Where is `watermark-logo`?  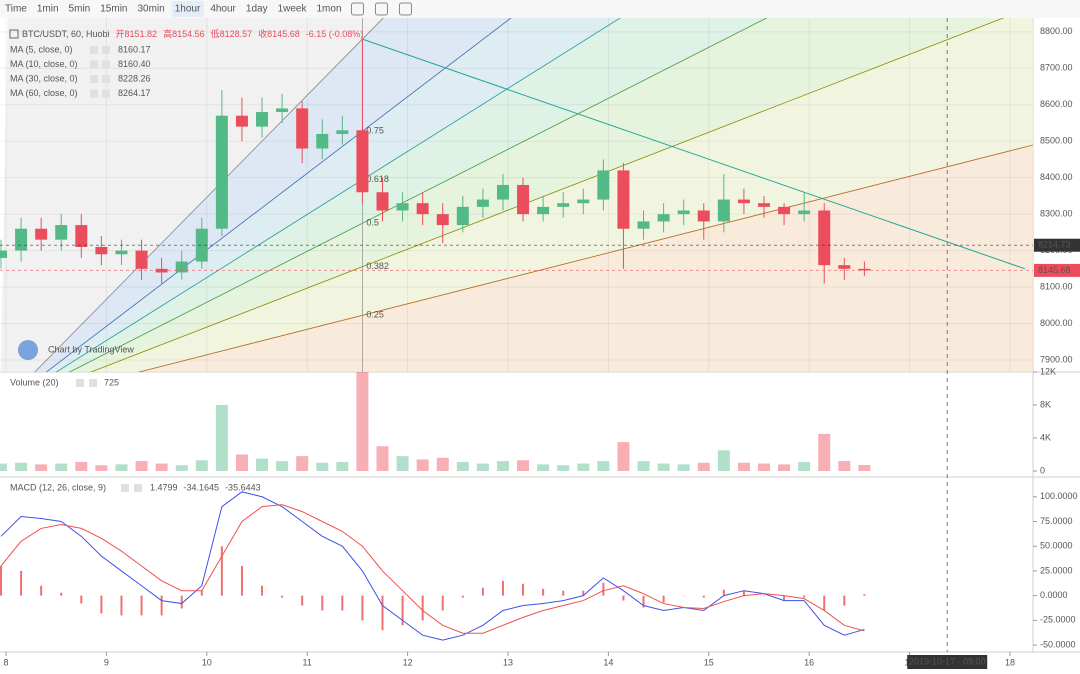 watermark-logo is located at coordinates (28, 350).